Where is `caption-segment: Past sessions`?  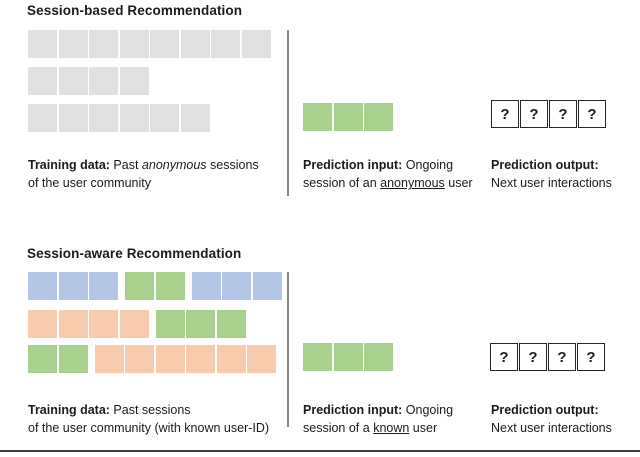
caption-segment: Past sessions is located at coordinates (150, 410).